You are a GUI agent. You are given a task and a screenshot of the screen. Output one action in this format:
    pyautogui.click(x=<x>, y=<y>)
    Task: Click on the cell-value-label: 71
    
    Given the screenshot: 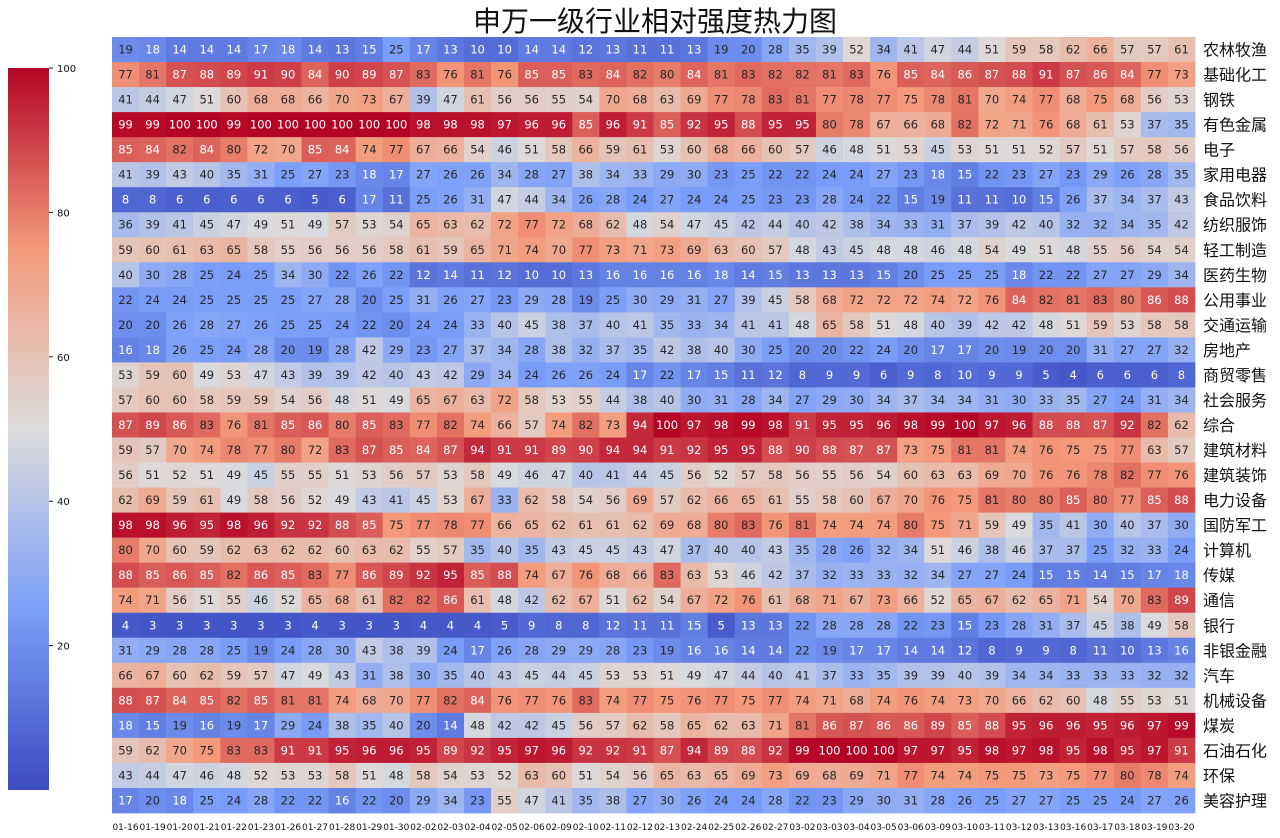 What is the action you would take?
    pyautogui.click(x=829, y=600)
    